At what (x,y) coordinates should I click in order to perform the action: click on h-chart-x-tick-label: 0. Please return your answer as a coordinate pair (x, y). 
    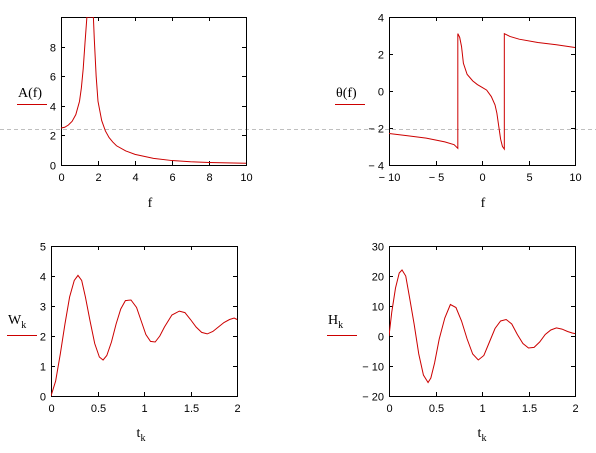
    Looking at the image, I should click on (389, 409).